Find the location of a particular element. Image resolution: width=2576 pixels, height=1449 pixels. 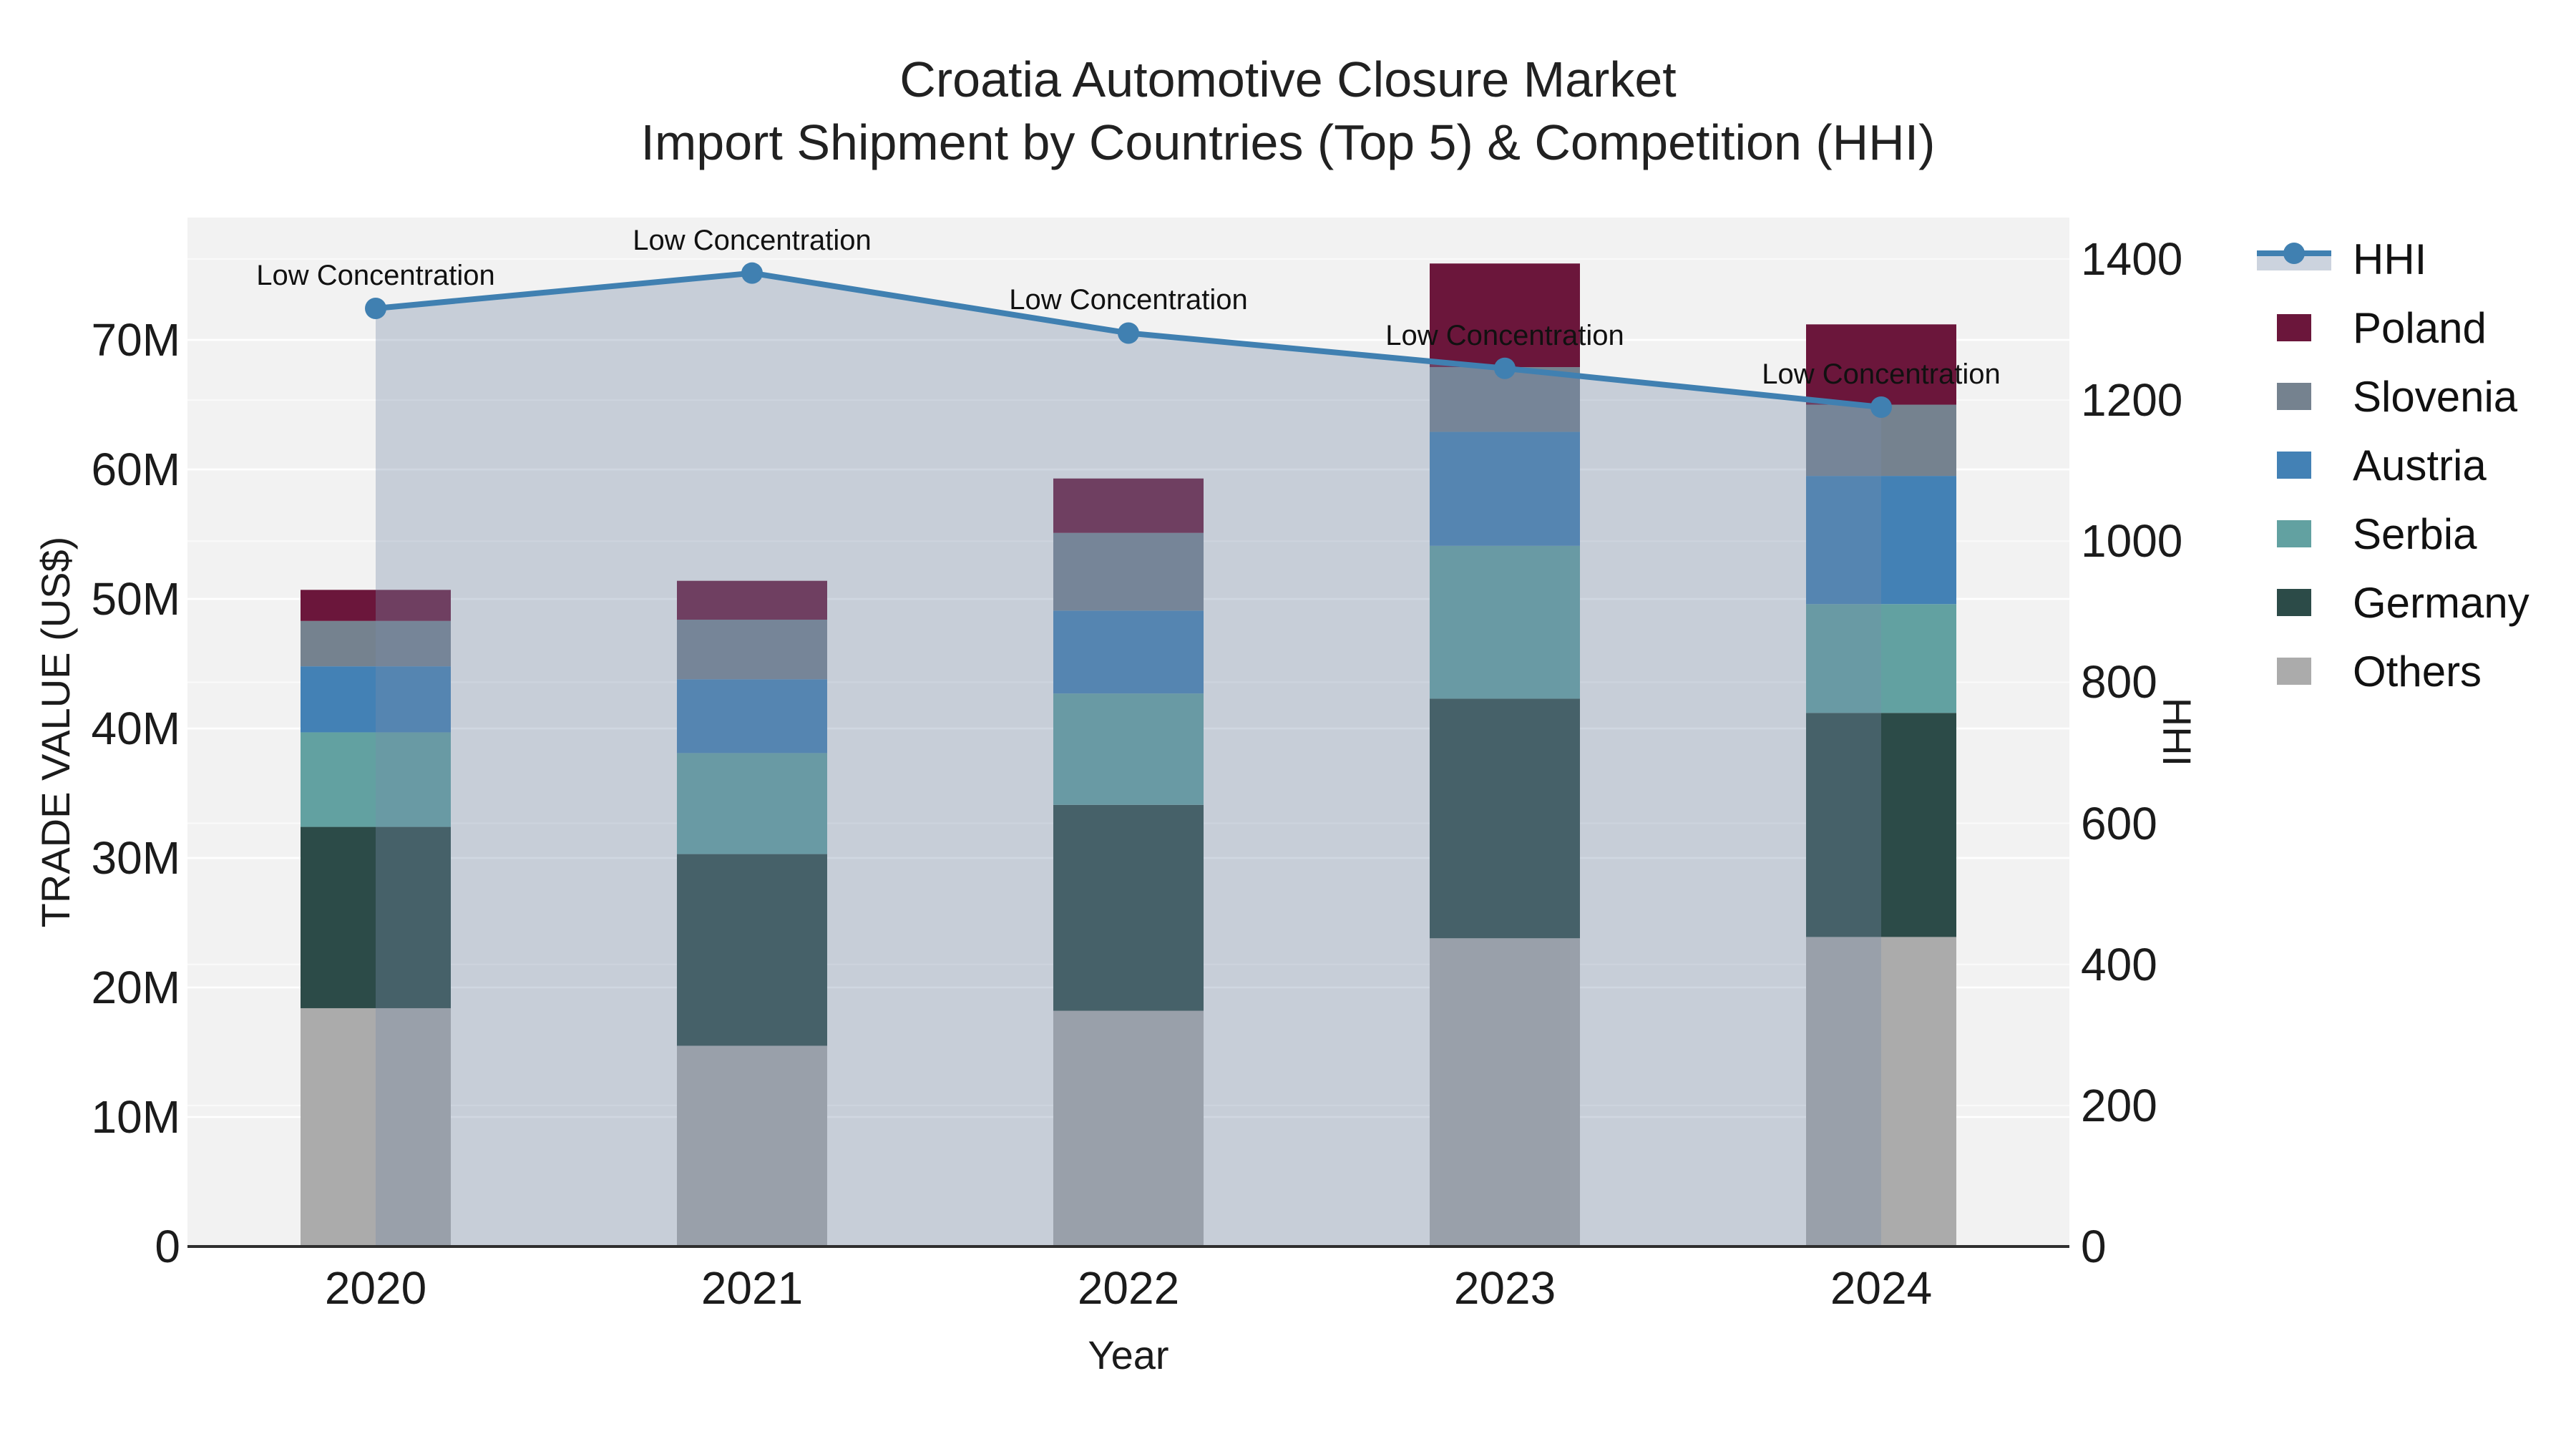

y2-axis-tick-400: 400 is located at coordinates (2119, 964).